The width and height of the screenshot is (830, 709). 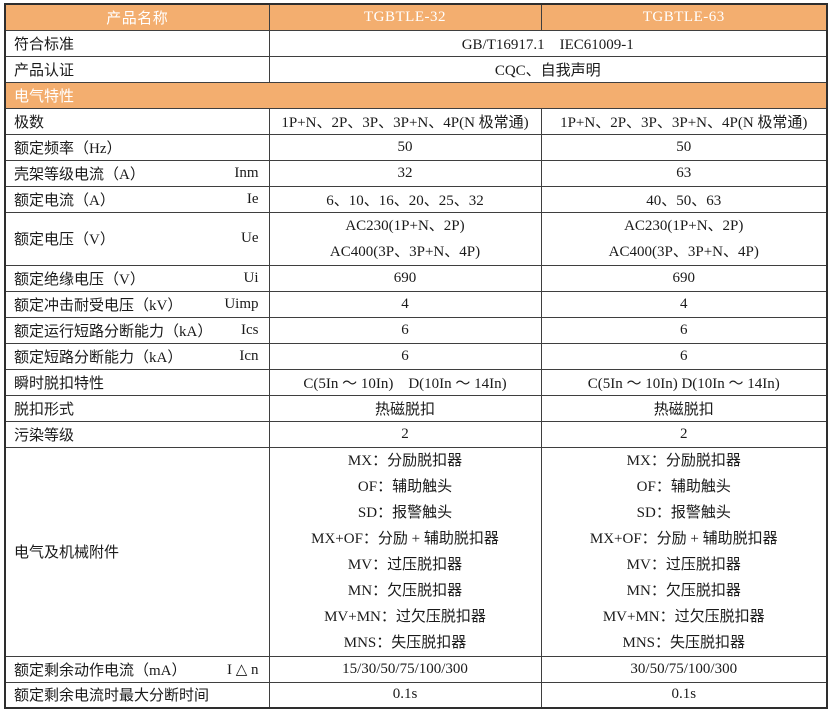 What do you see at coordinates (684, 330) in the screenshot?
I see `value-ics-tgbtle63: 6` at bounding box center [684, 330].